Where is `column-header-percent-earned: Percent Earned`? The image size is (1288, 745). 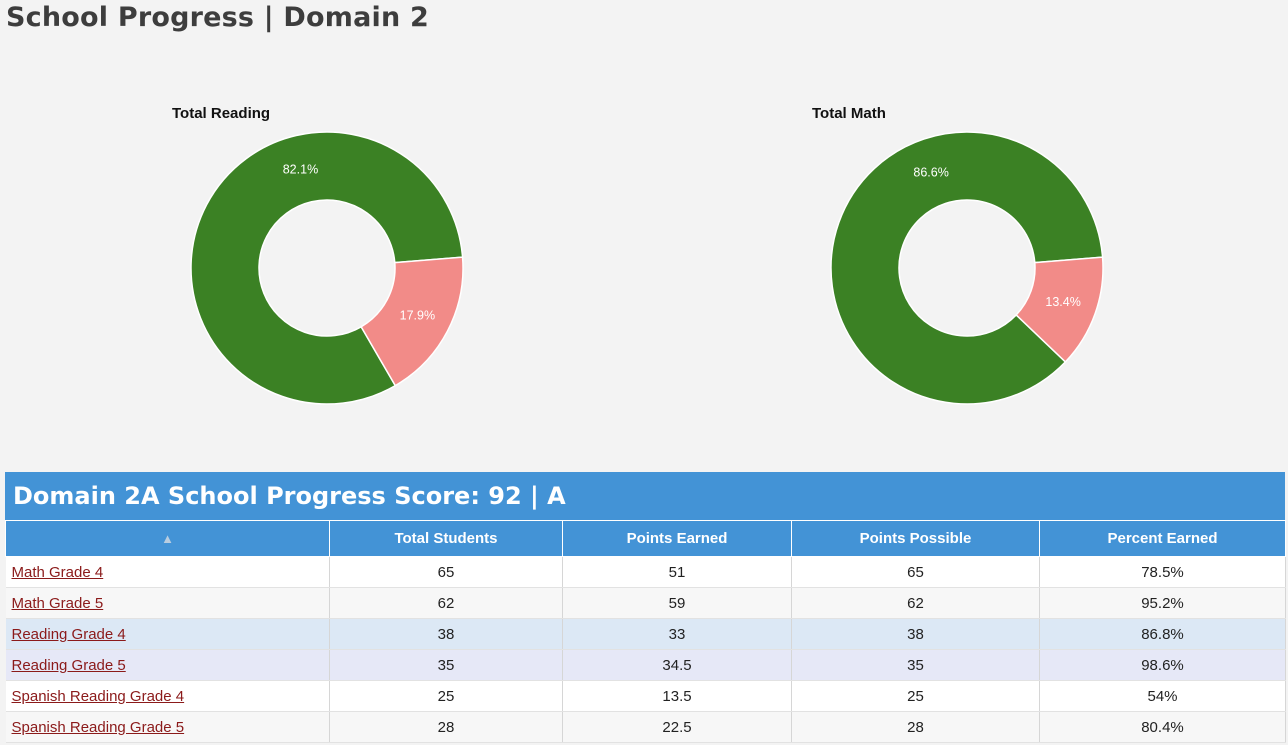
column-header-percent-earned: Percent Earned is located at coordinates (1162, 538).